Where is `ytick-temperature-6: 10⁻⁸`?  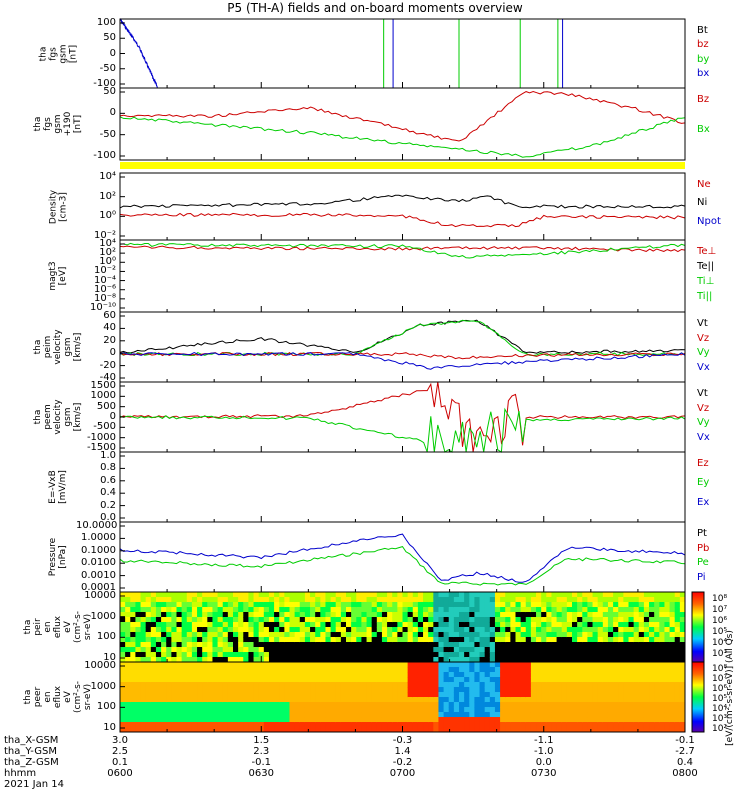 ytick-temperature-6: 10⁻⁸ is located at coordinates (104, 298).